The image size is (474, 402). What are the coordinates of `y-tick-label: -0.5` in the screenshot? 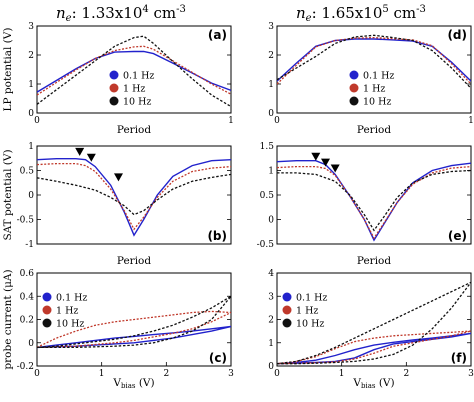 It's located at (266, 245).